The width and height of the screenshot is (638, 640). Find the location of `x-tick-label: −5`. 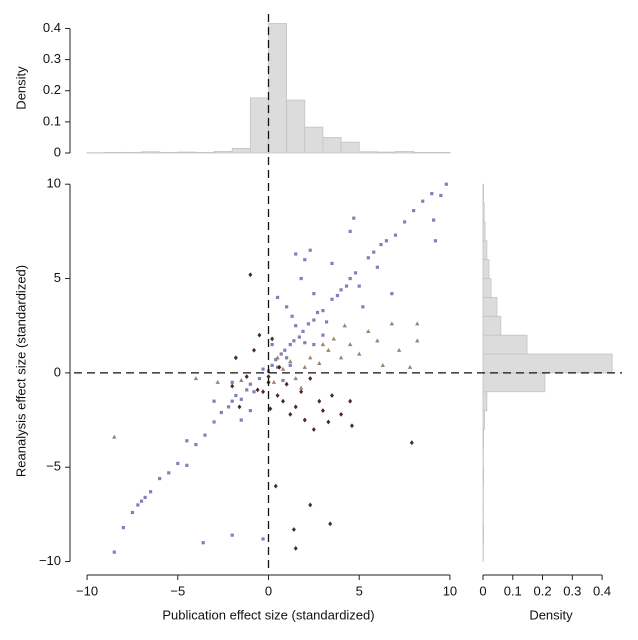

x-tick-label: −5 is located at coordinates (177, 590).